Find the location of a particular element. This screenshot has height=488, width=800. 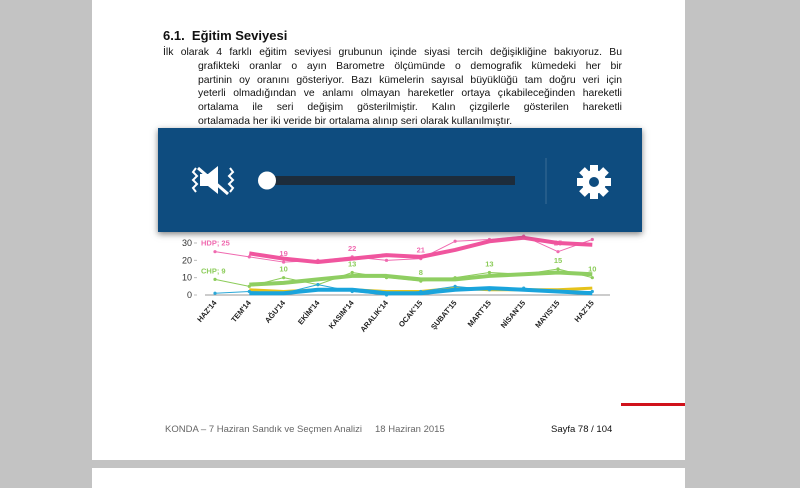

volume-controls is located at coordinates (404, 182).